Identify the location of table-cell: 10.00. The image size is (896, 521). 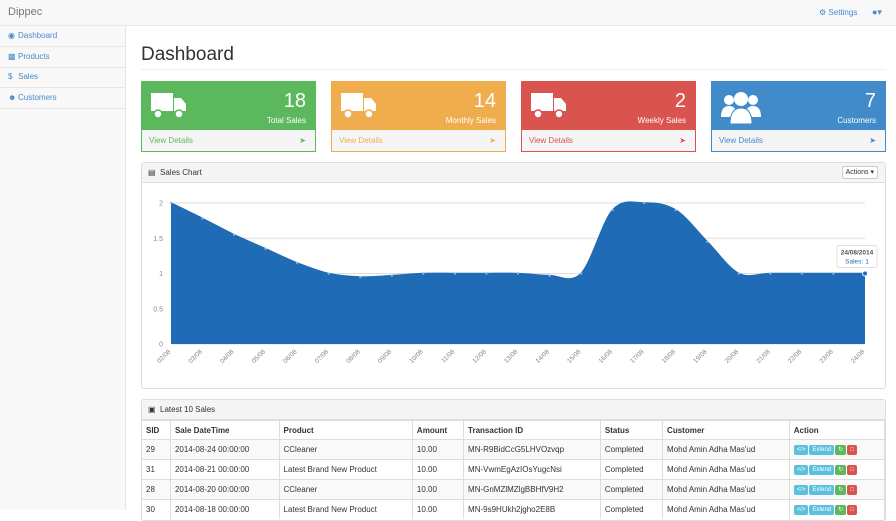
(438, 449).